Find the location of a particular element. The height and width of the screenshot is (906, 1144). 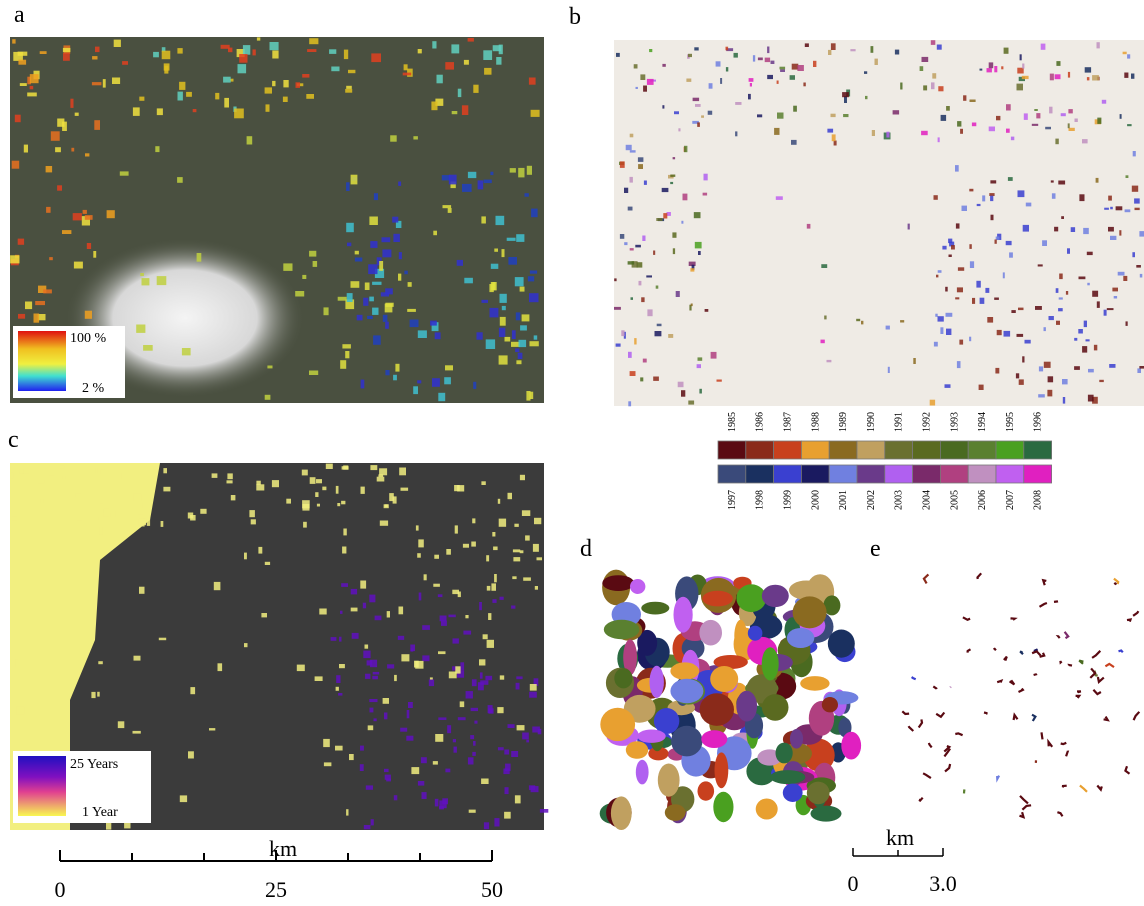

year-label: 1992 is located at coordinates (927, 422).